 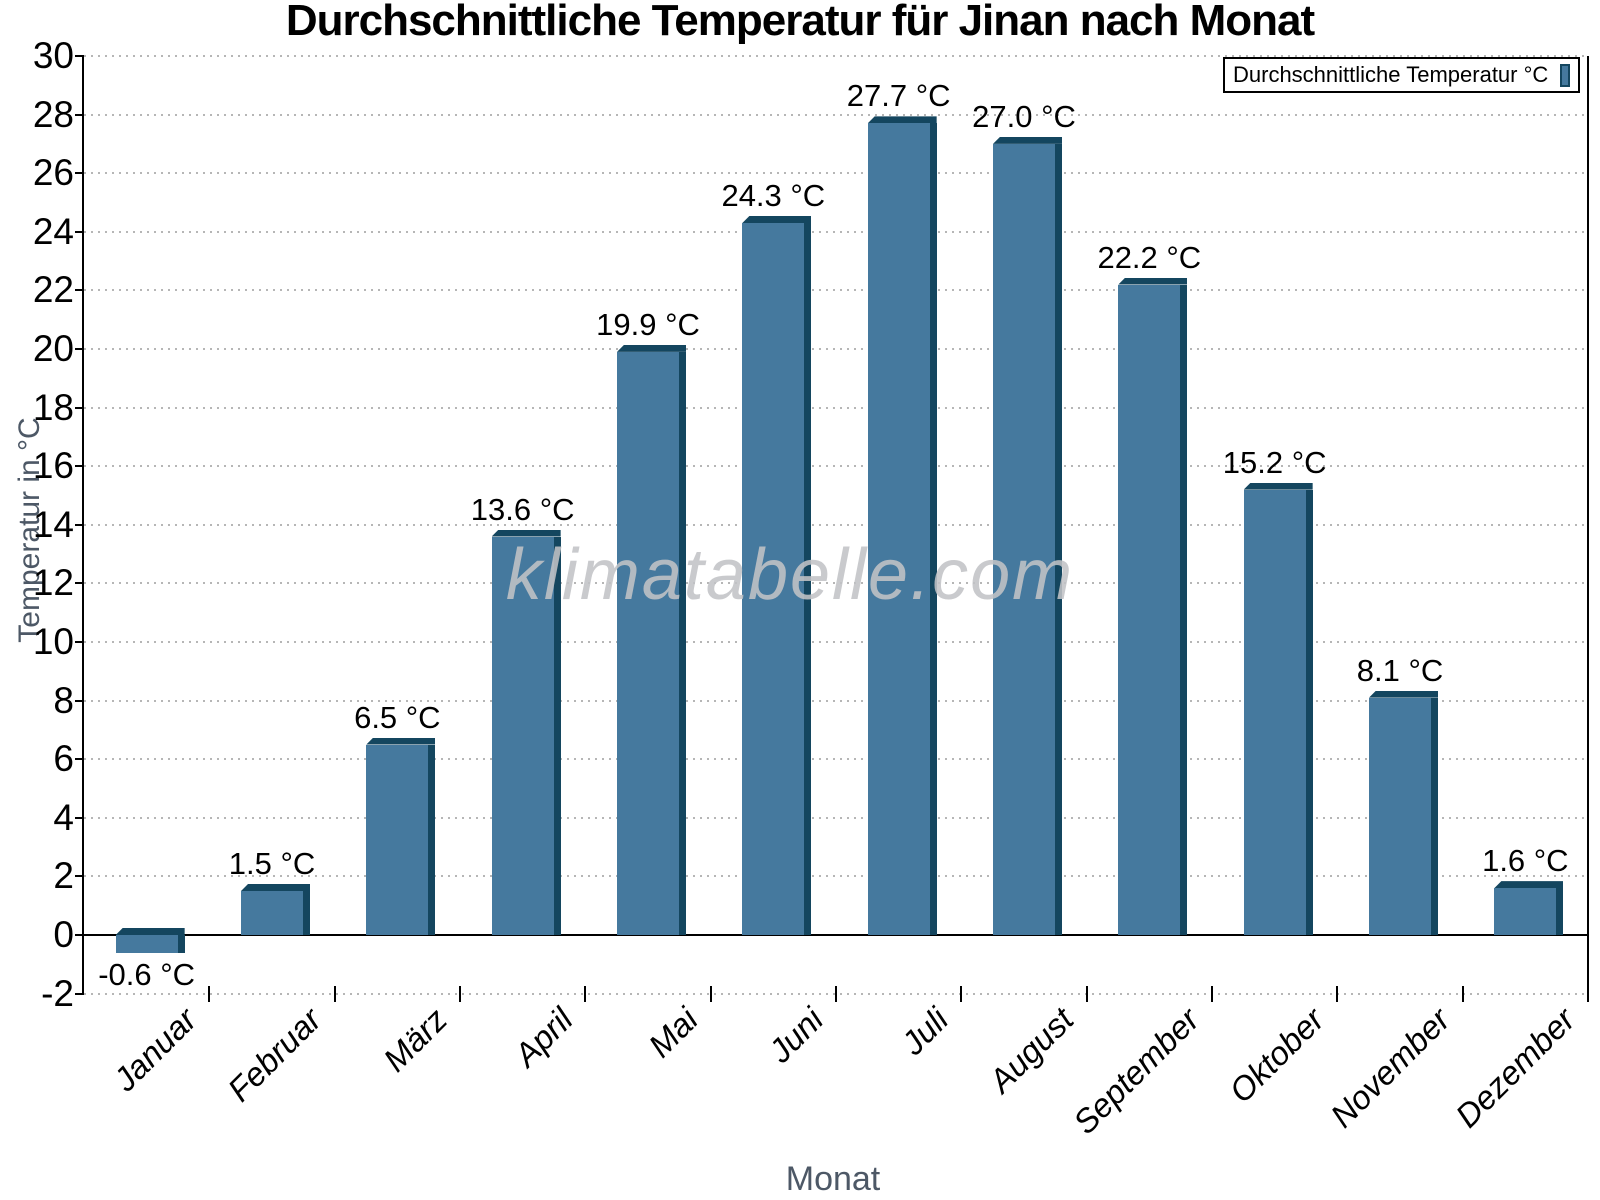 What do you see at coordinates (833, 1179) in the screenshot?
I see `x-axis-title: Monat` at bounding box center [833, 1179].